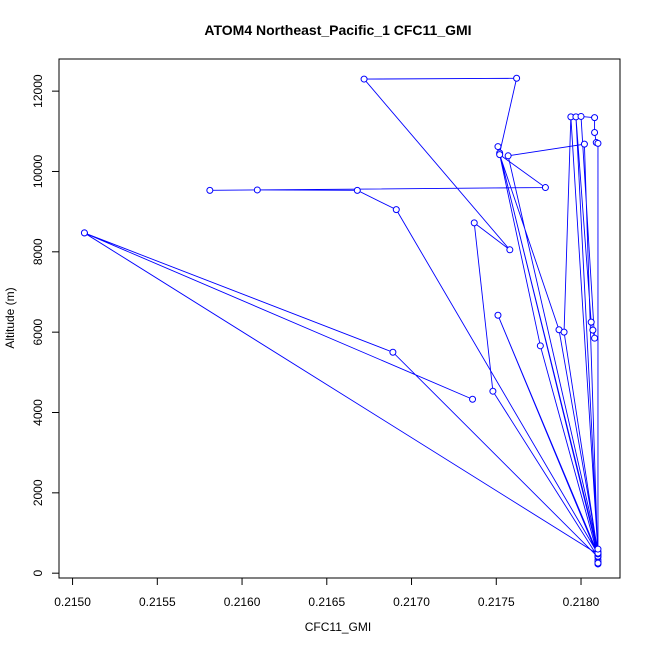 Image resolution: width=650 pixels, height=650 pixels. Describe the element at coordinates (411, 602) in the screenshot. I see `x-tick-label: 0.2170` at that location.